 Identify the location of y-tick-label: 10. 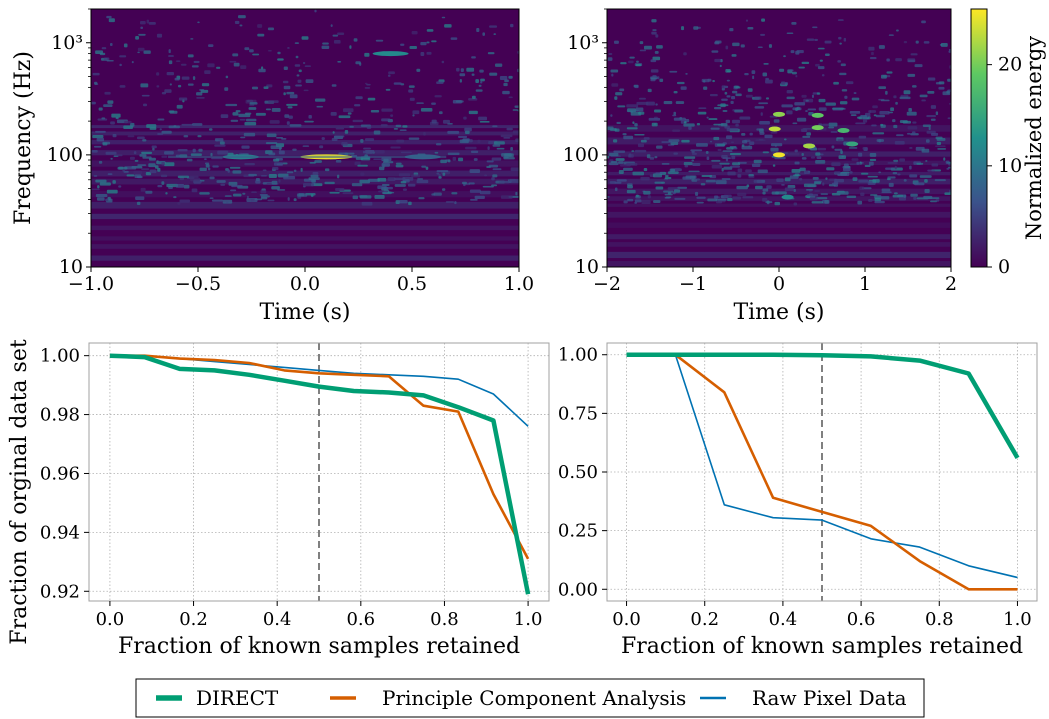
(71, 267).